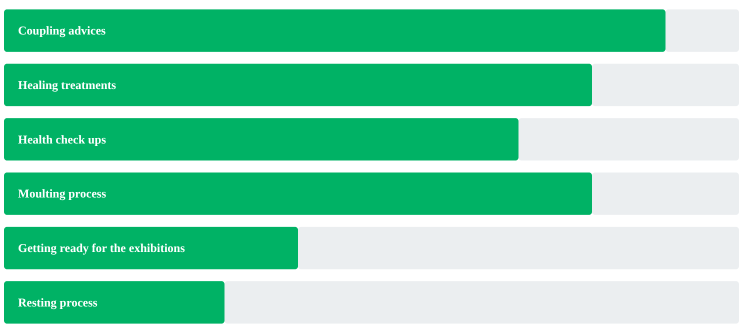 The width and height of the screenshot is (743, 333). Describe the element at coordinates (67, 85) in the screenshot. I see `y-tick-label: Healing treatments` at that location.